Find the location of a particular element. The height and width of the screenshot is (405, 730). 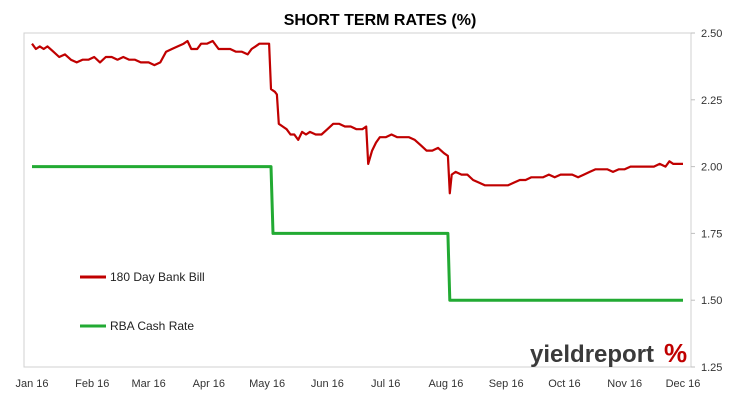

x-tick-label: Apr 16 is located at coordinates (209, 384).